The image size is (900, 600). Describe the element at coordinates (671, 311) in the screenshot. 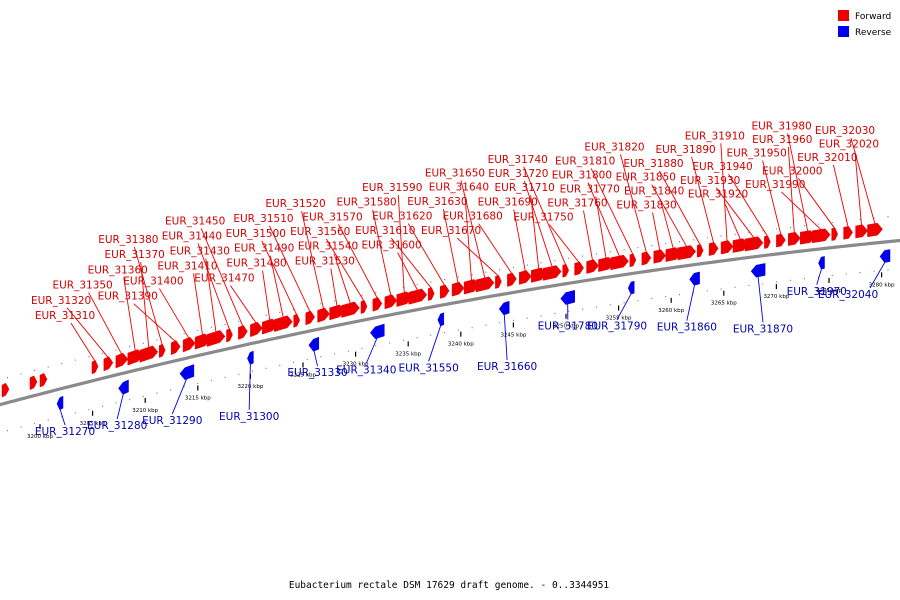

I see `scale-tick-label: 3260 kbp` at that location.